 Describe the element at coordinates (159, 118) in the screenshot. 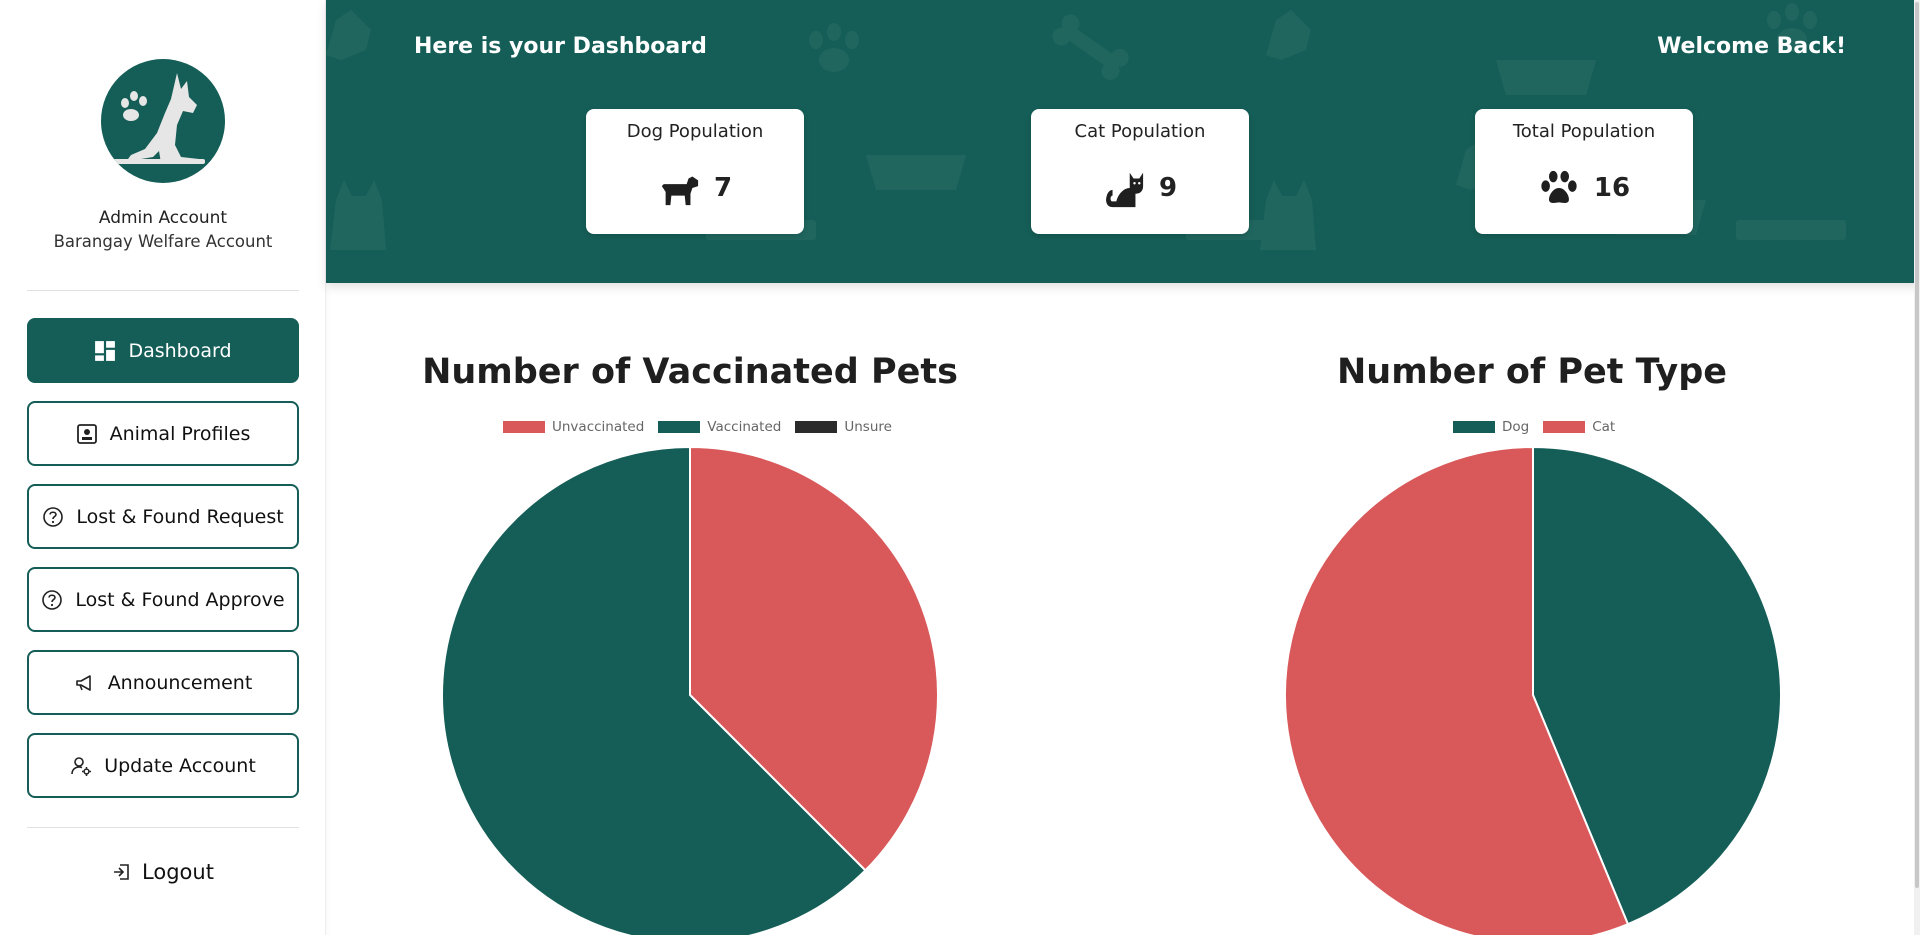

I see `pet-logo-icon` at that location.